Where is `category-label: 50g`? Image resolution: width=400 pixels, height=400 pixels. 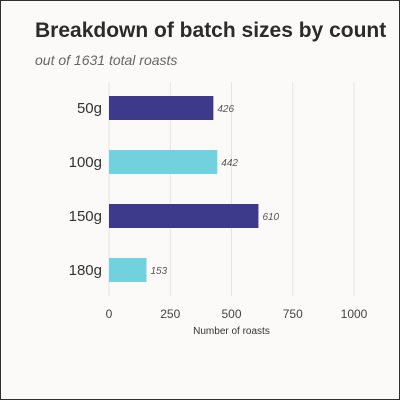
category-label: 50g is located at coordinates (89, 108).